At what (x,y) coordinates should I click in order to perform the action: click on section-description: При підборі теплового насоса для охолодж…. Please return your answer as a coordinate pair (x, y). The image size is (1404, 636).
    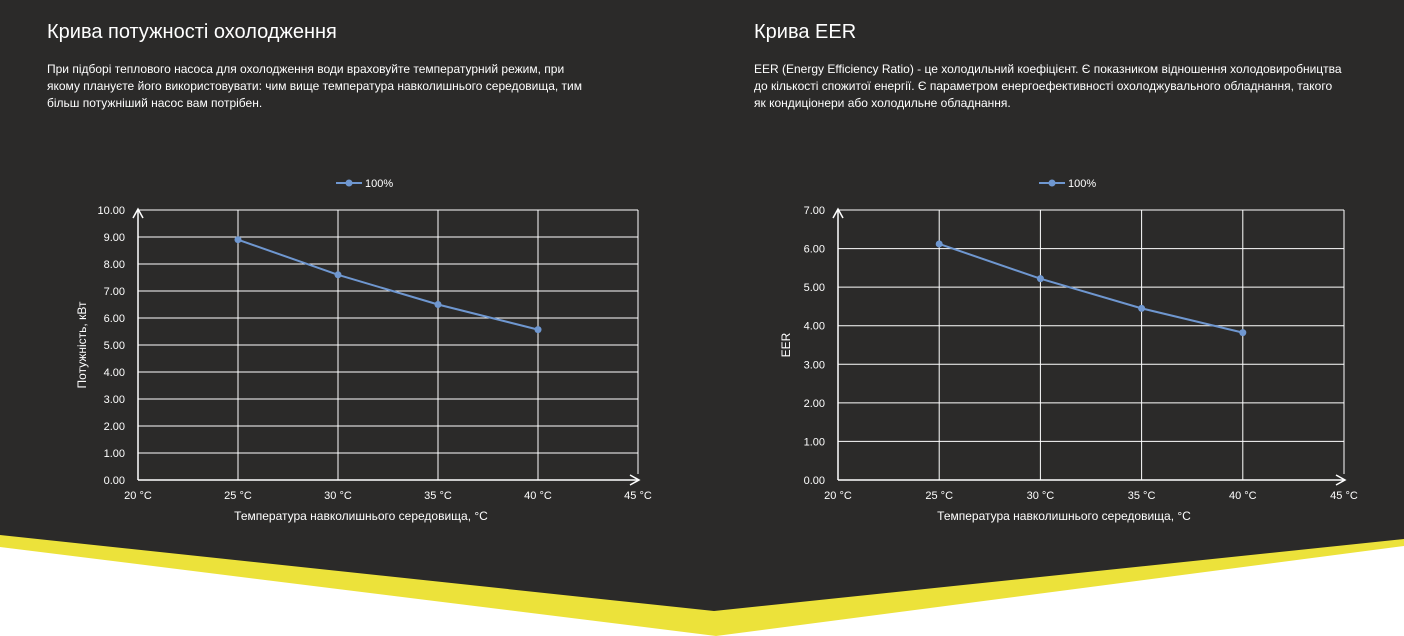
    Looking at the image, I should click on (314, 86).